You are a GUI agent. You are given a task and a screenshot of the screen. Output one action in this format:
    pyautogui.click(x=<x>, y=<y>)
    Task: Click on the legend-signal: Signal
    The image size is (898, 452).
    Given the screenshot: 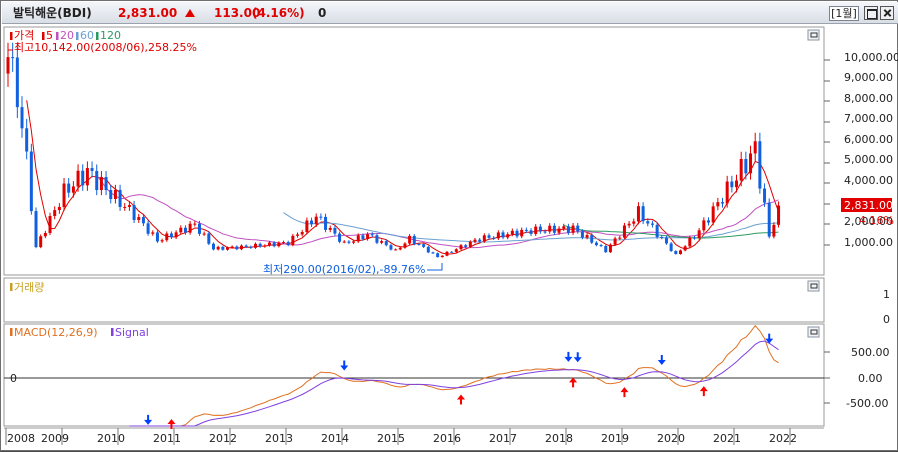 What is the action you would take?
    pyautogui.click(x=132, y=332)
    